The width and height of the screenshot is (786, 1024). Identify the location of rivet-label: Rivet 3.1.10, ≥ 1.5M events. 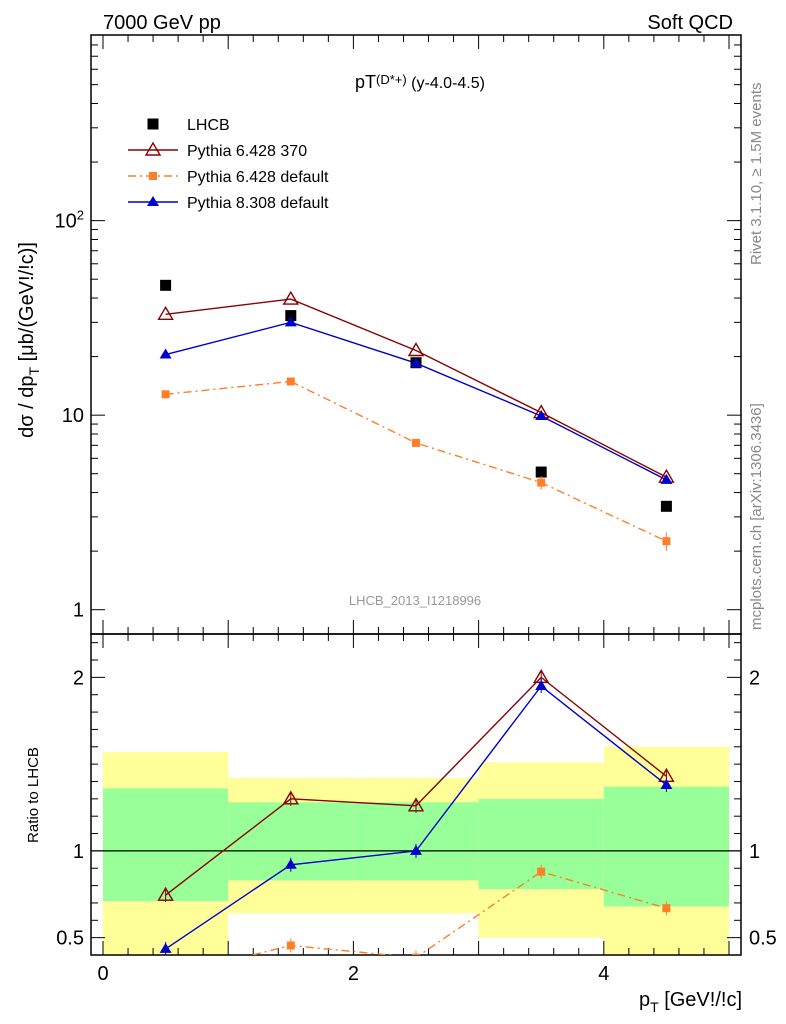
(756, 174).